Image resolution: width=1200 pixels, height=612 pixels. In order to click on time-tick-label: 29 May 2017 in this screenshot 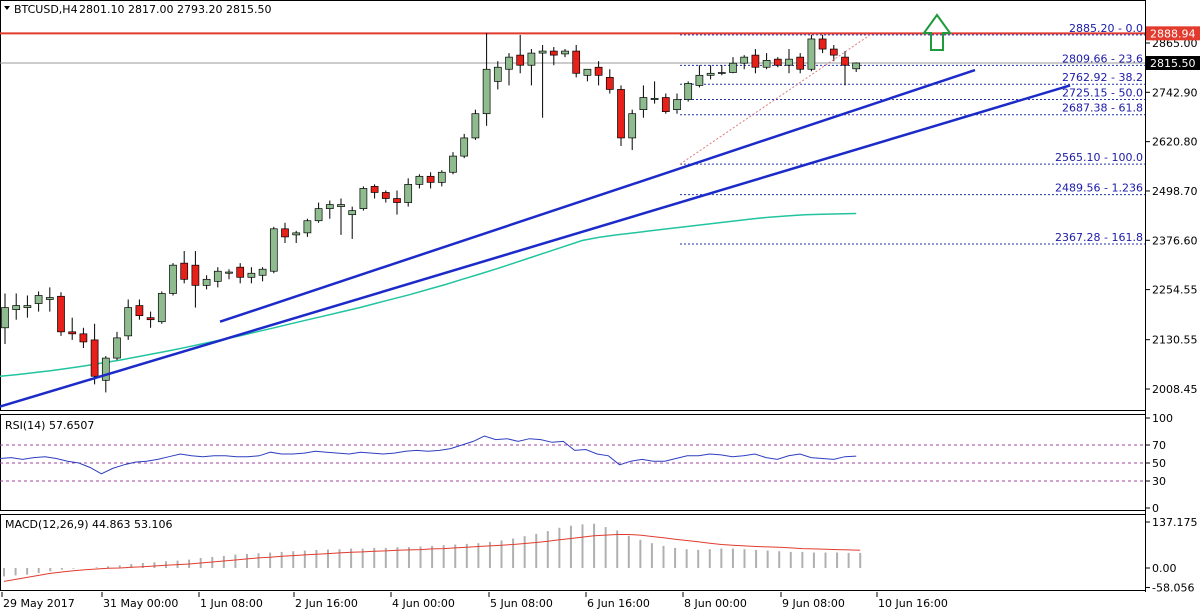, I will do `click(39, 603)`.